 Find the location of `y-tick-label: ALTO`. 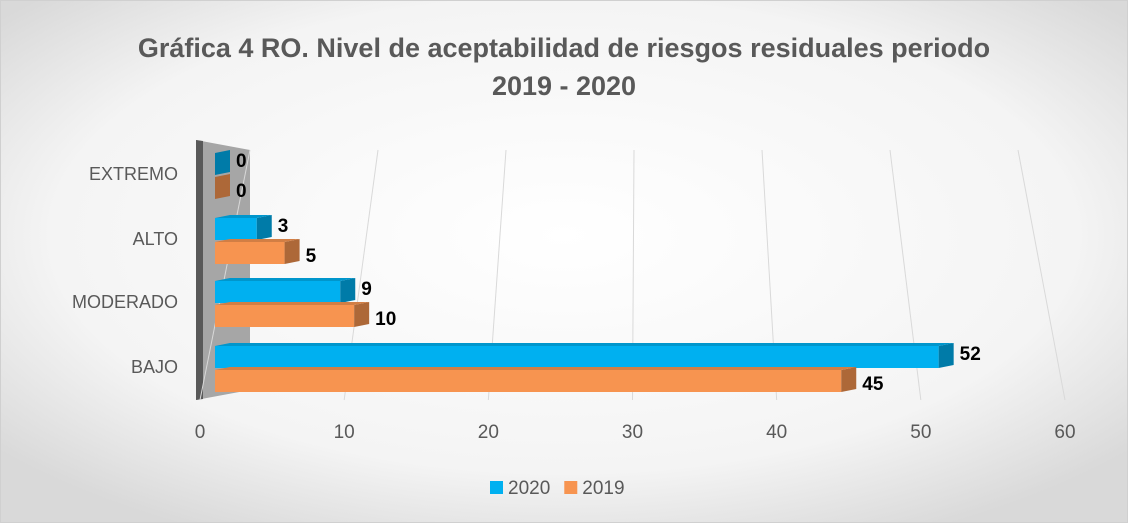

y-tick-label: ALTO is located at coordinates (155, 239).